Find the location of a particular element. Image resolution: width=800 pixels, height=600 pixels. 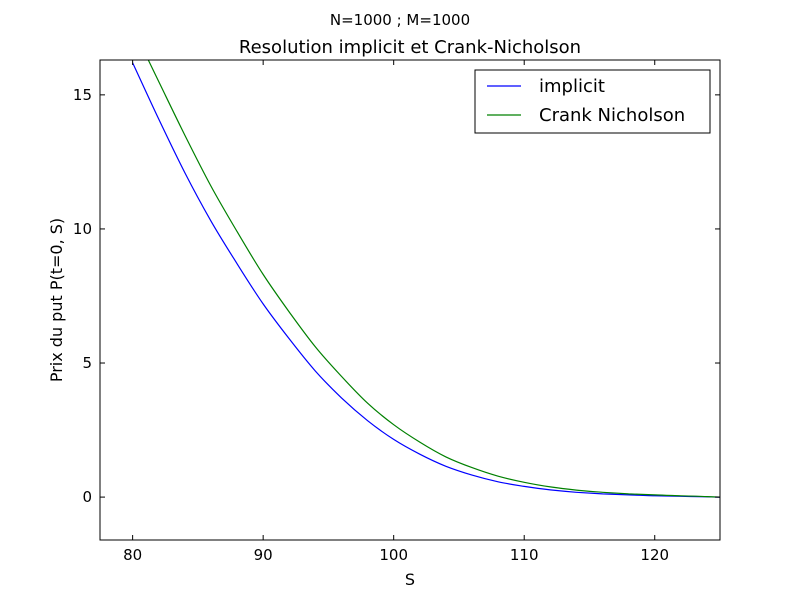

x-tick-label: 110 is located at coordinates (524, 555).